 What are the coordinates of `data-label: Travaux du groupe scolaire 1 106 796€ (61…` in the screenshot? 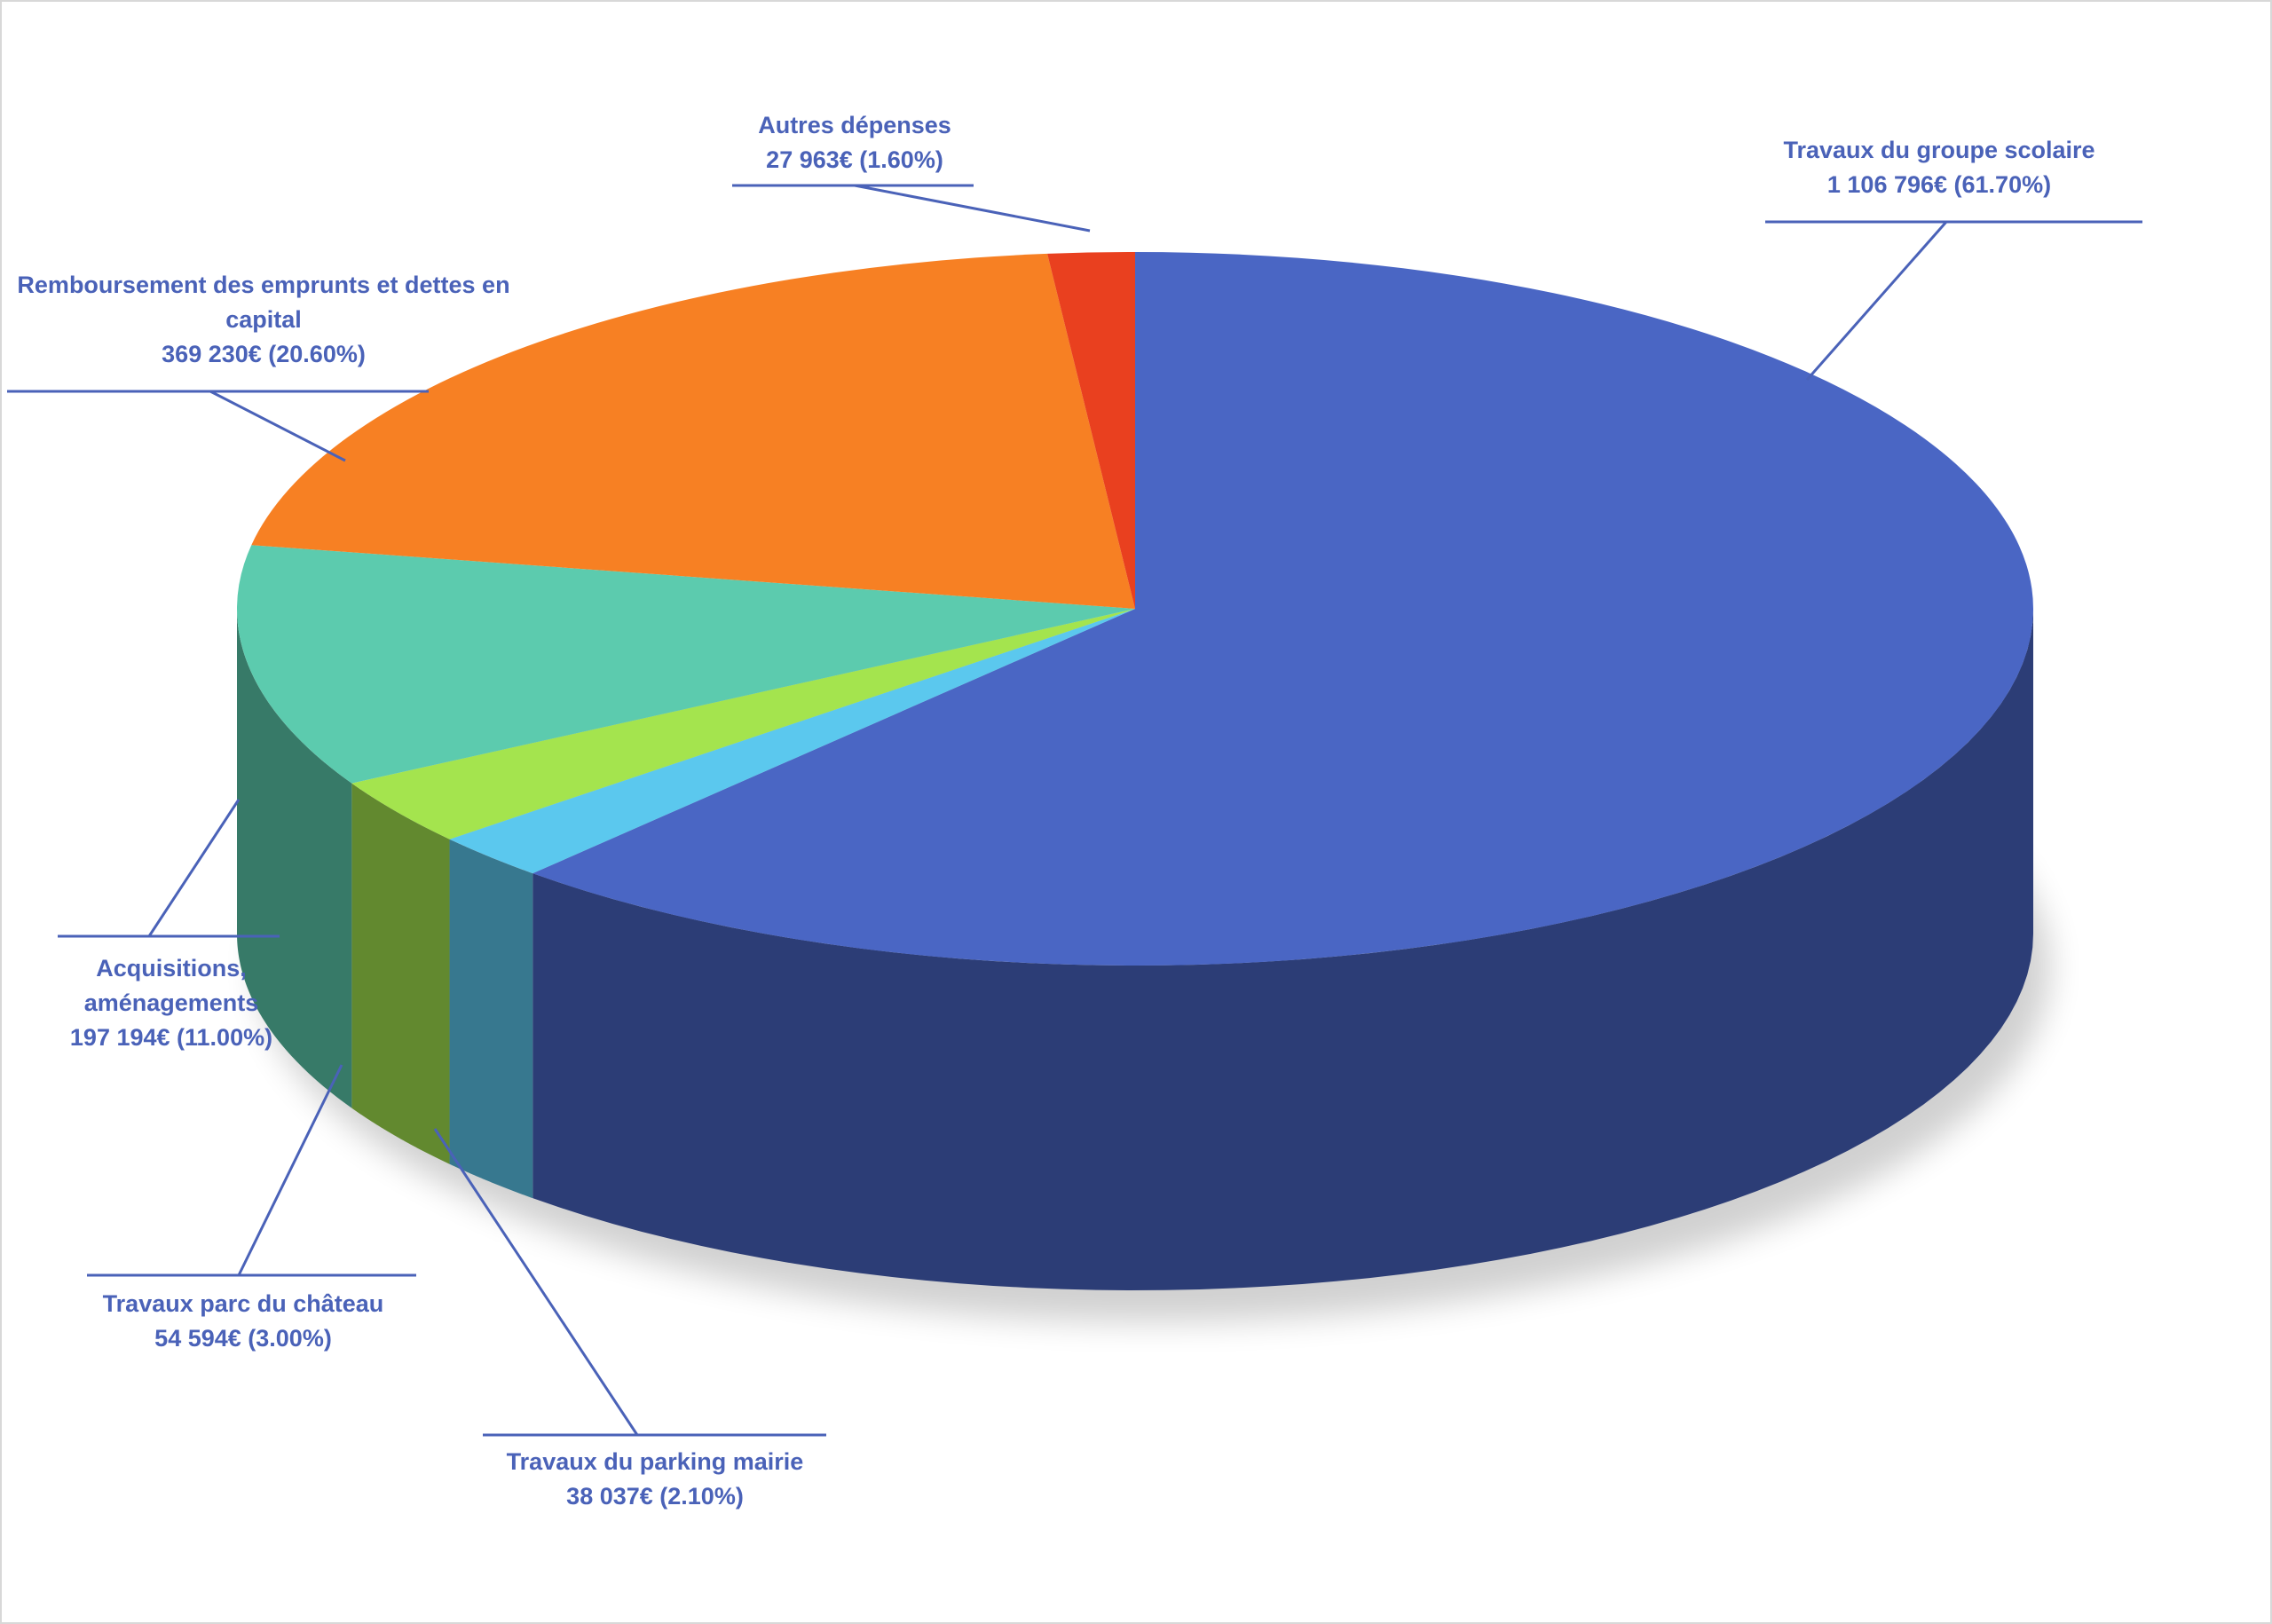 It's located at (1939, 168).